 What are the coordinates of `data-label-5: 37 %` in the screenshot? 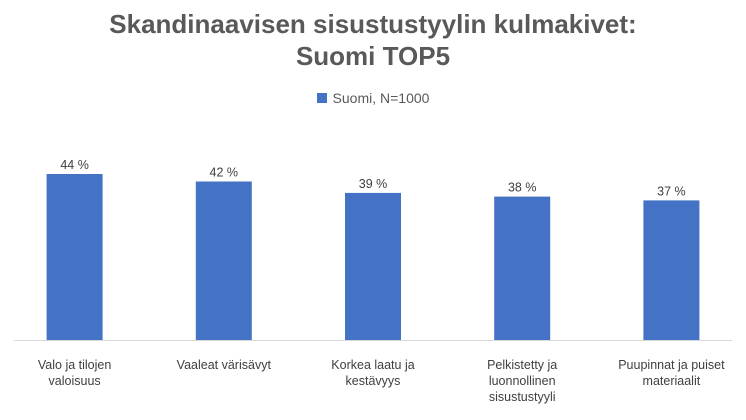 It's located at (671, 191).